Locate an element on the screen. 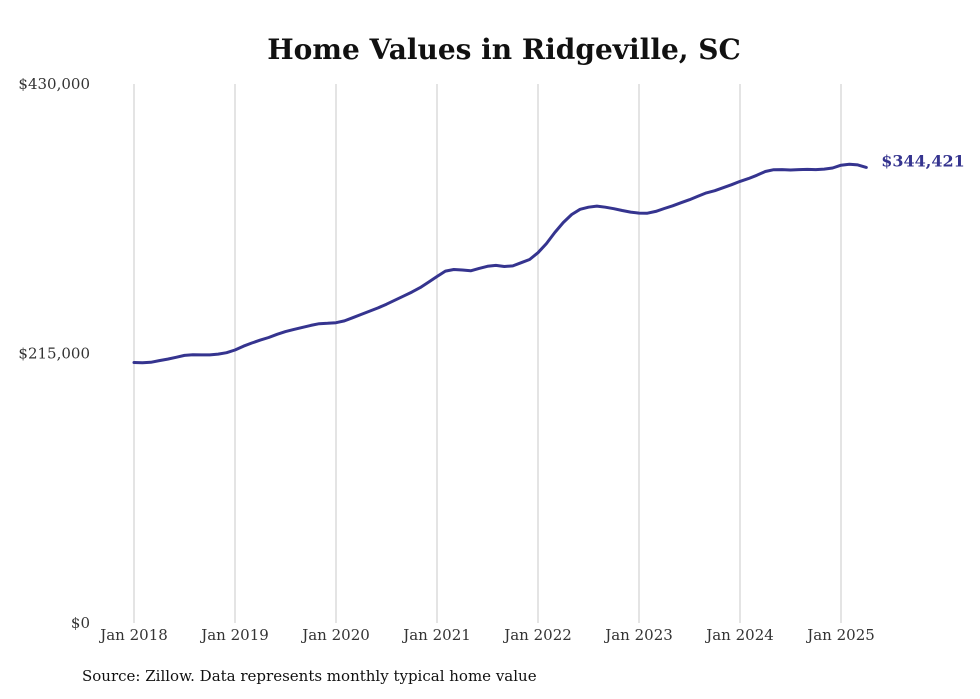 The image size is (980, 699). y-tick-label-1: $215,000 is located at coordinates (54, 354).